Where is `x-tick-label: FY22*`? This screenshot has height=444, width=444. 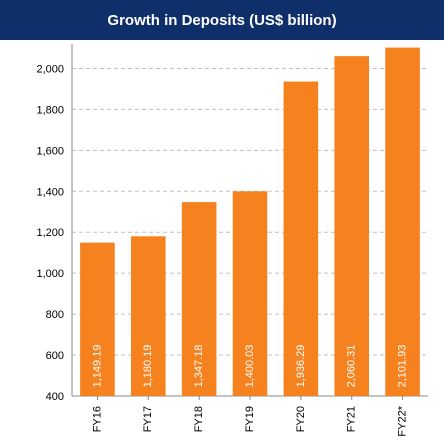
x-tick-label: FY22* is located at coordinates (402, 420).